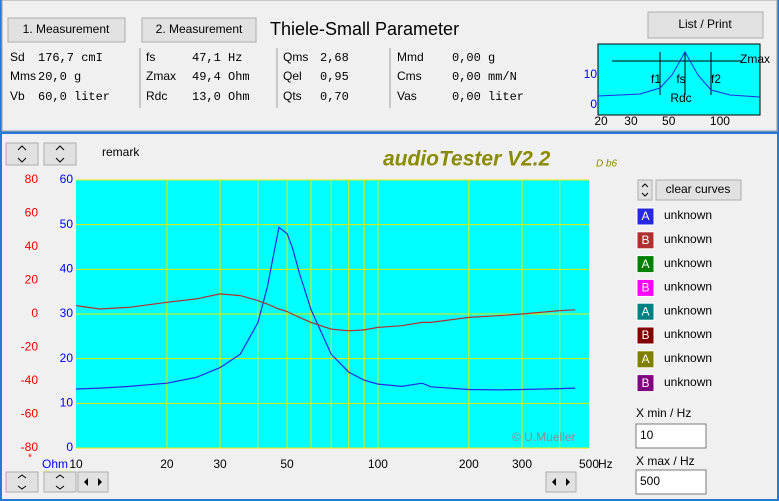  I want to click on app-title: audioTester V2.2, so click(467, 159).